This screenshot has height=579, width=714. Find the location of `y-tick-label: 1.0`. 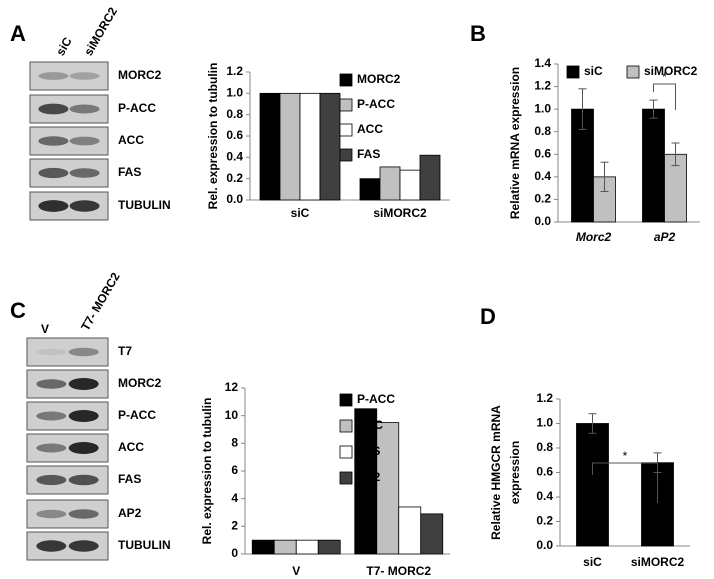

y-tick-label: 1.0 is located at coordinates (542, 108).